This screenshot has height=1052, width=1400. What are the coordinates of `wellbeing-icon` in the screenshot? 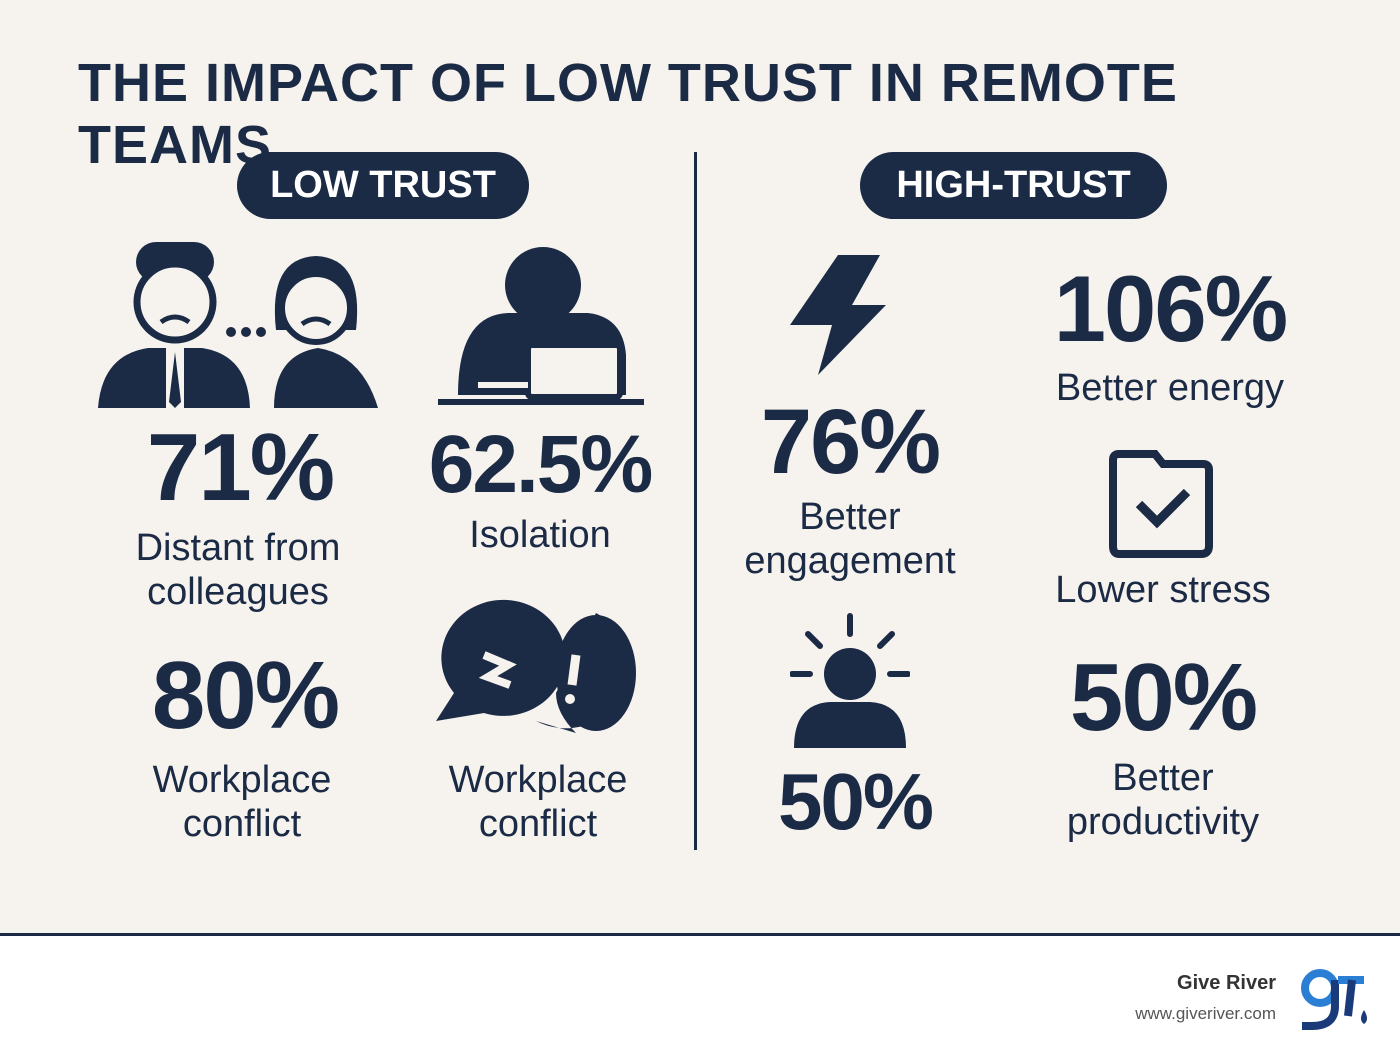 It's located at (850, 680).